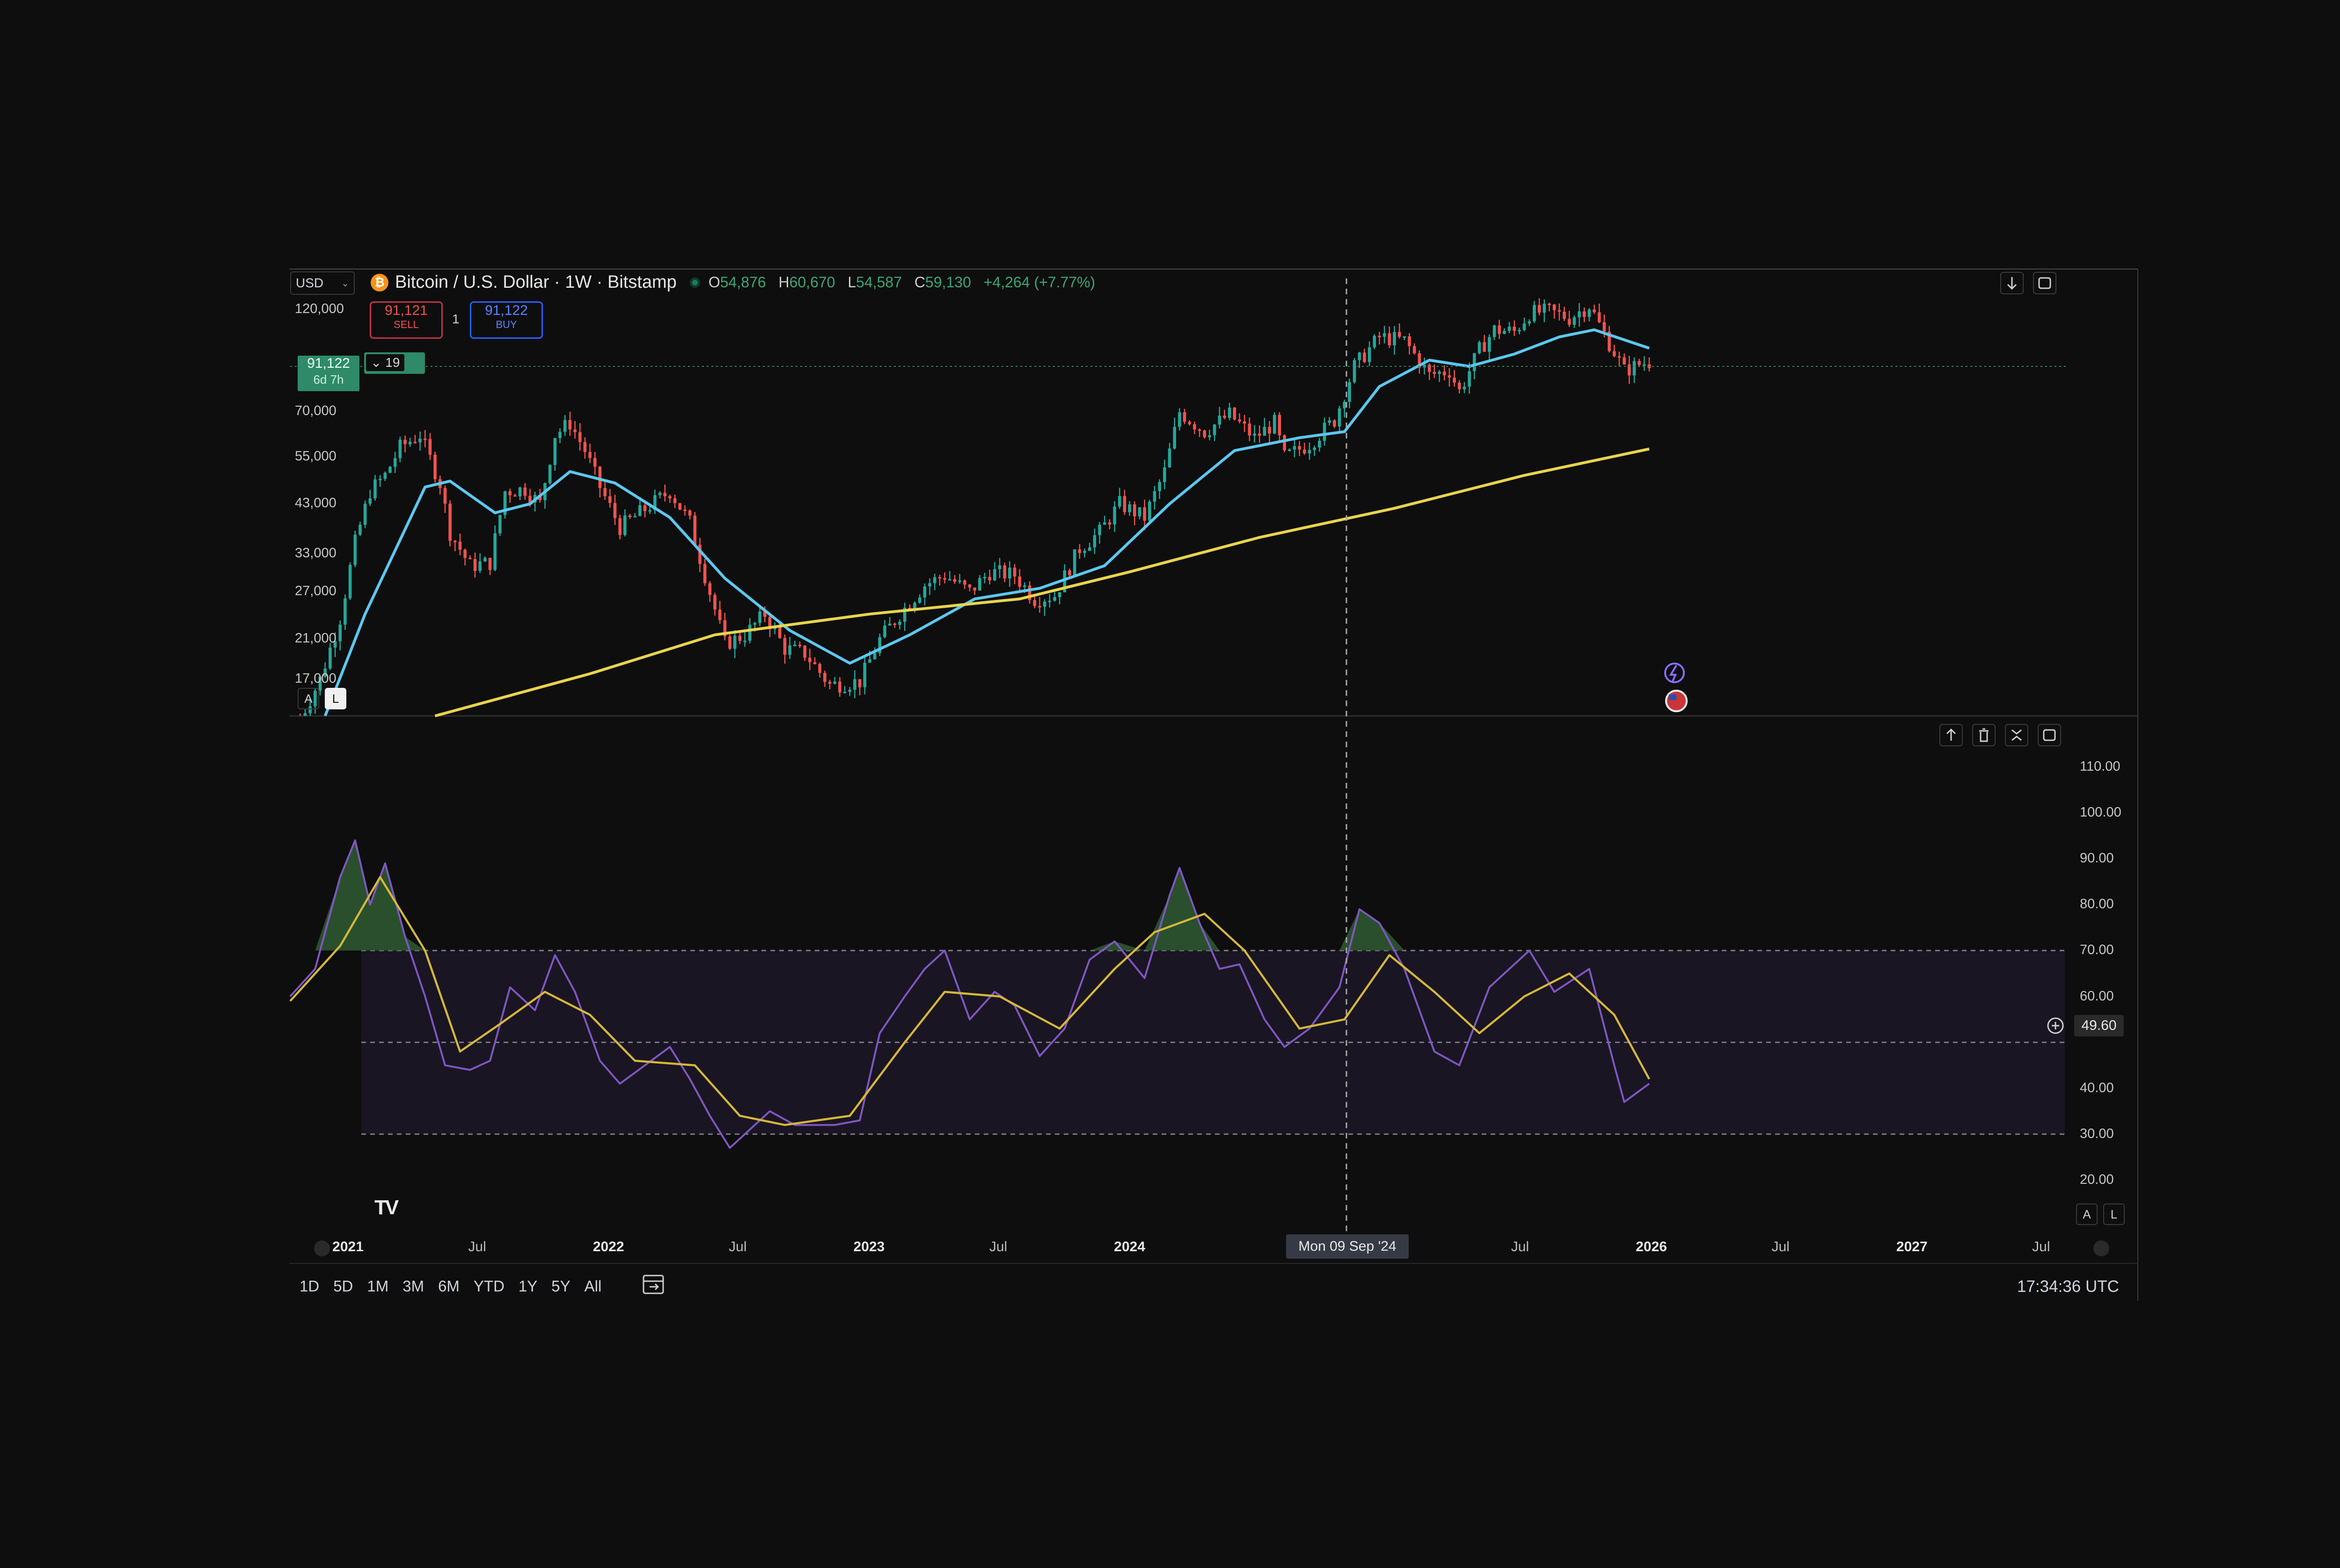 Image resolution: width=2340 pixels, height=1568 pixels. What do you see at coordinates (1130, 1246) in the screenshot?
I see `time-axis-label: 2024` at bounding box center [1130, 1246].